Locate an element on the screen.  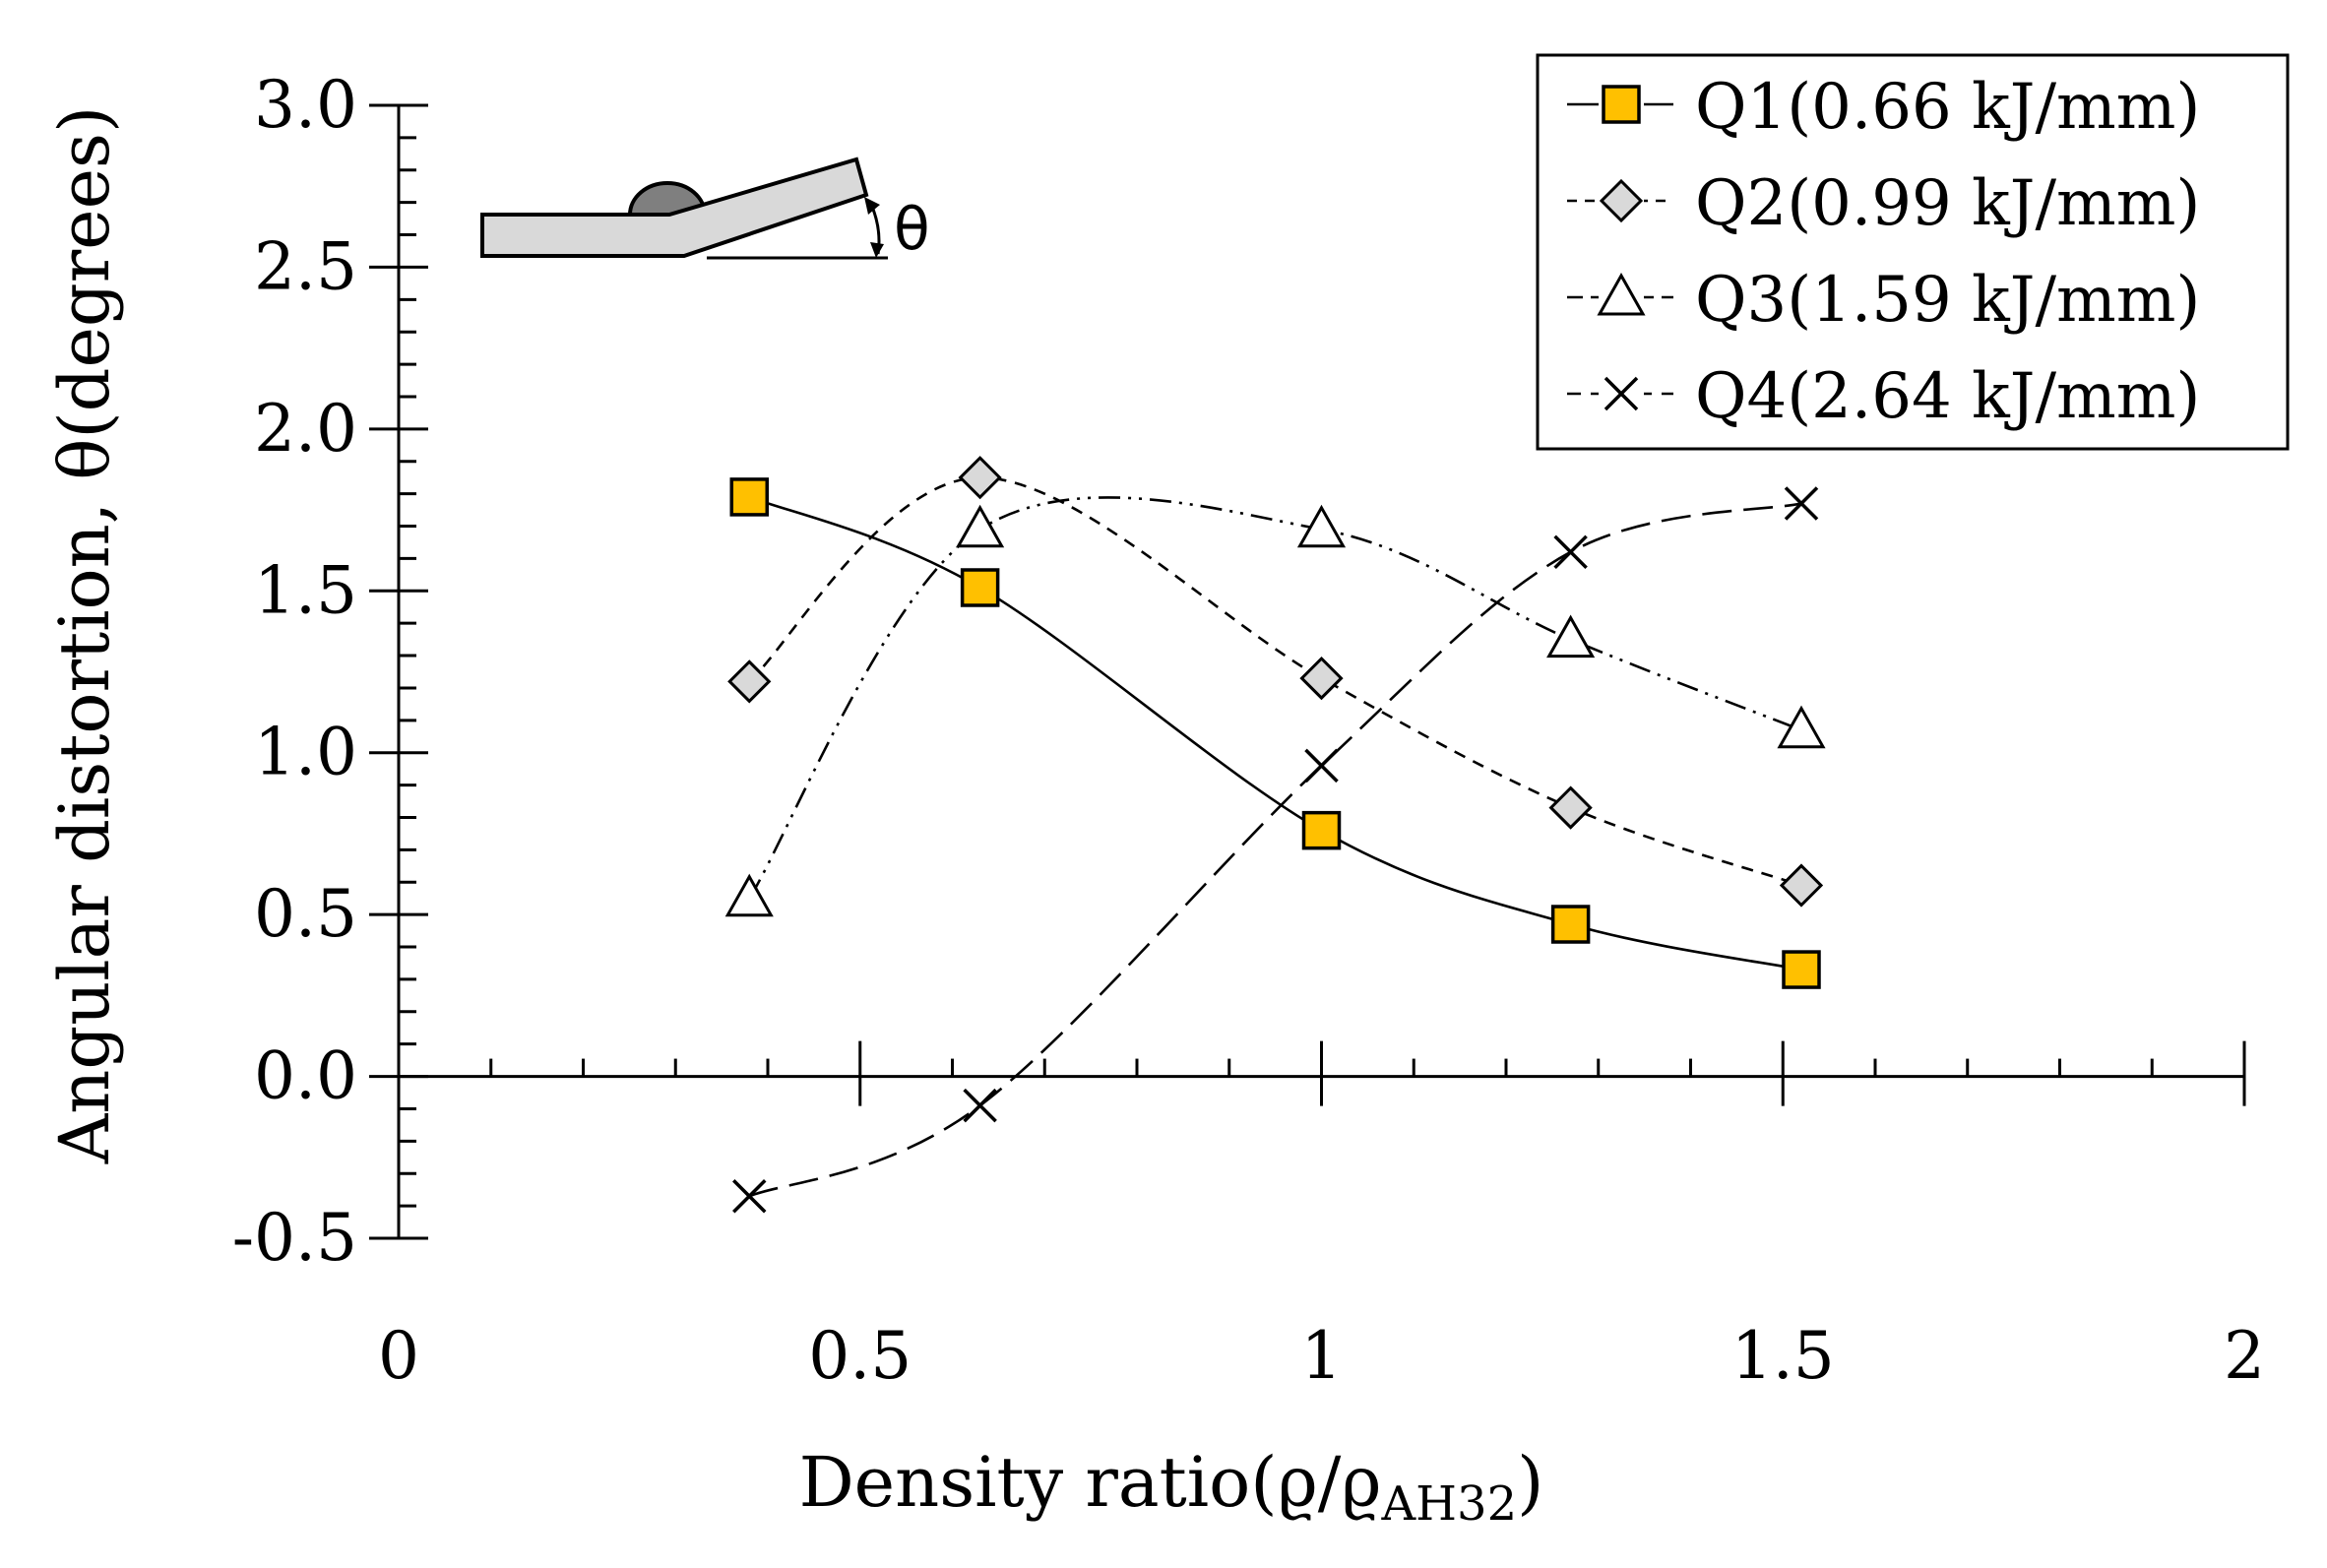
series-line-q1 is located at coordinates (1275, 733).